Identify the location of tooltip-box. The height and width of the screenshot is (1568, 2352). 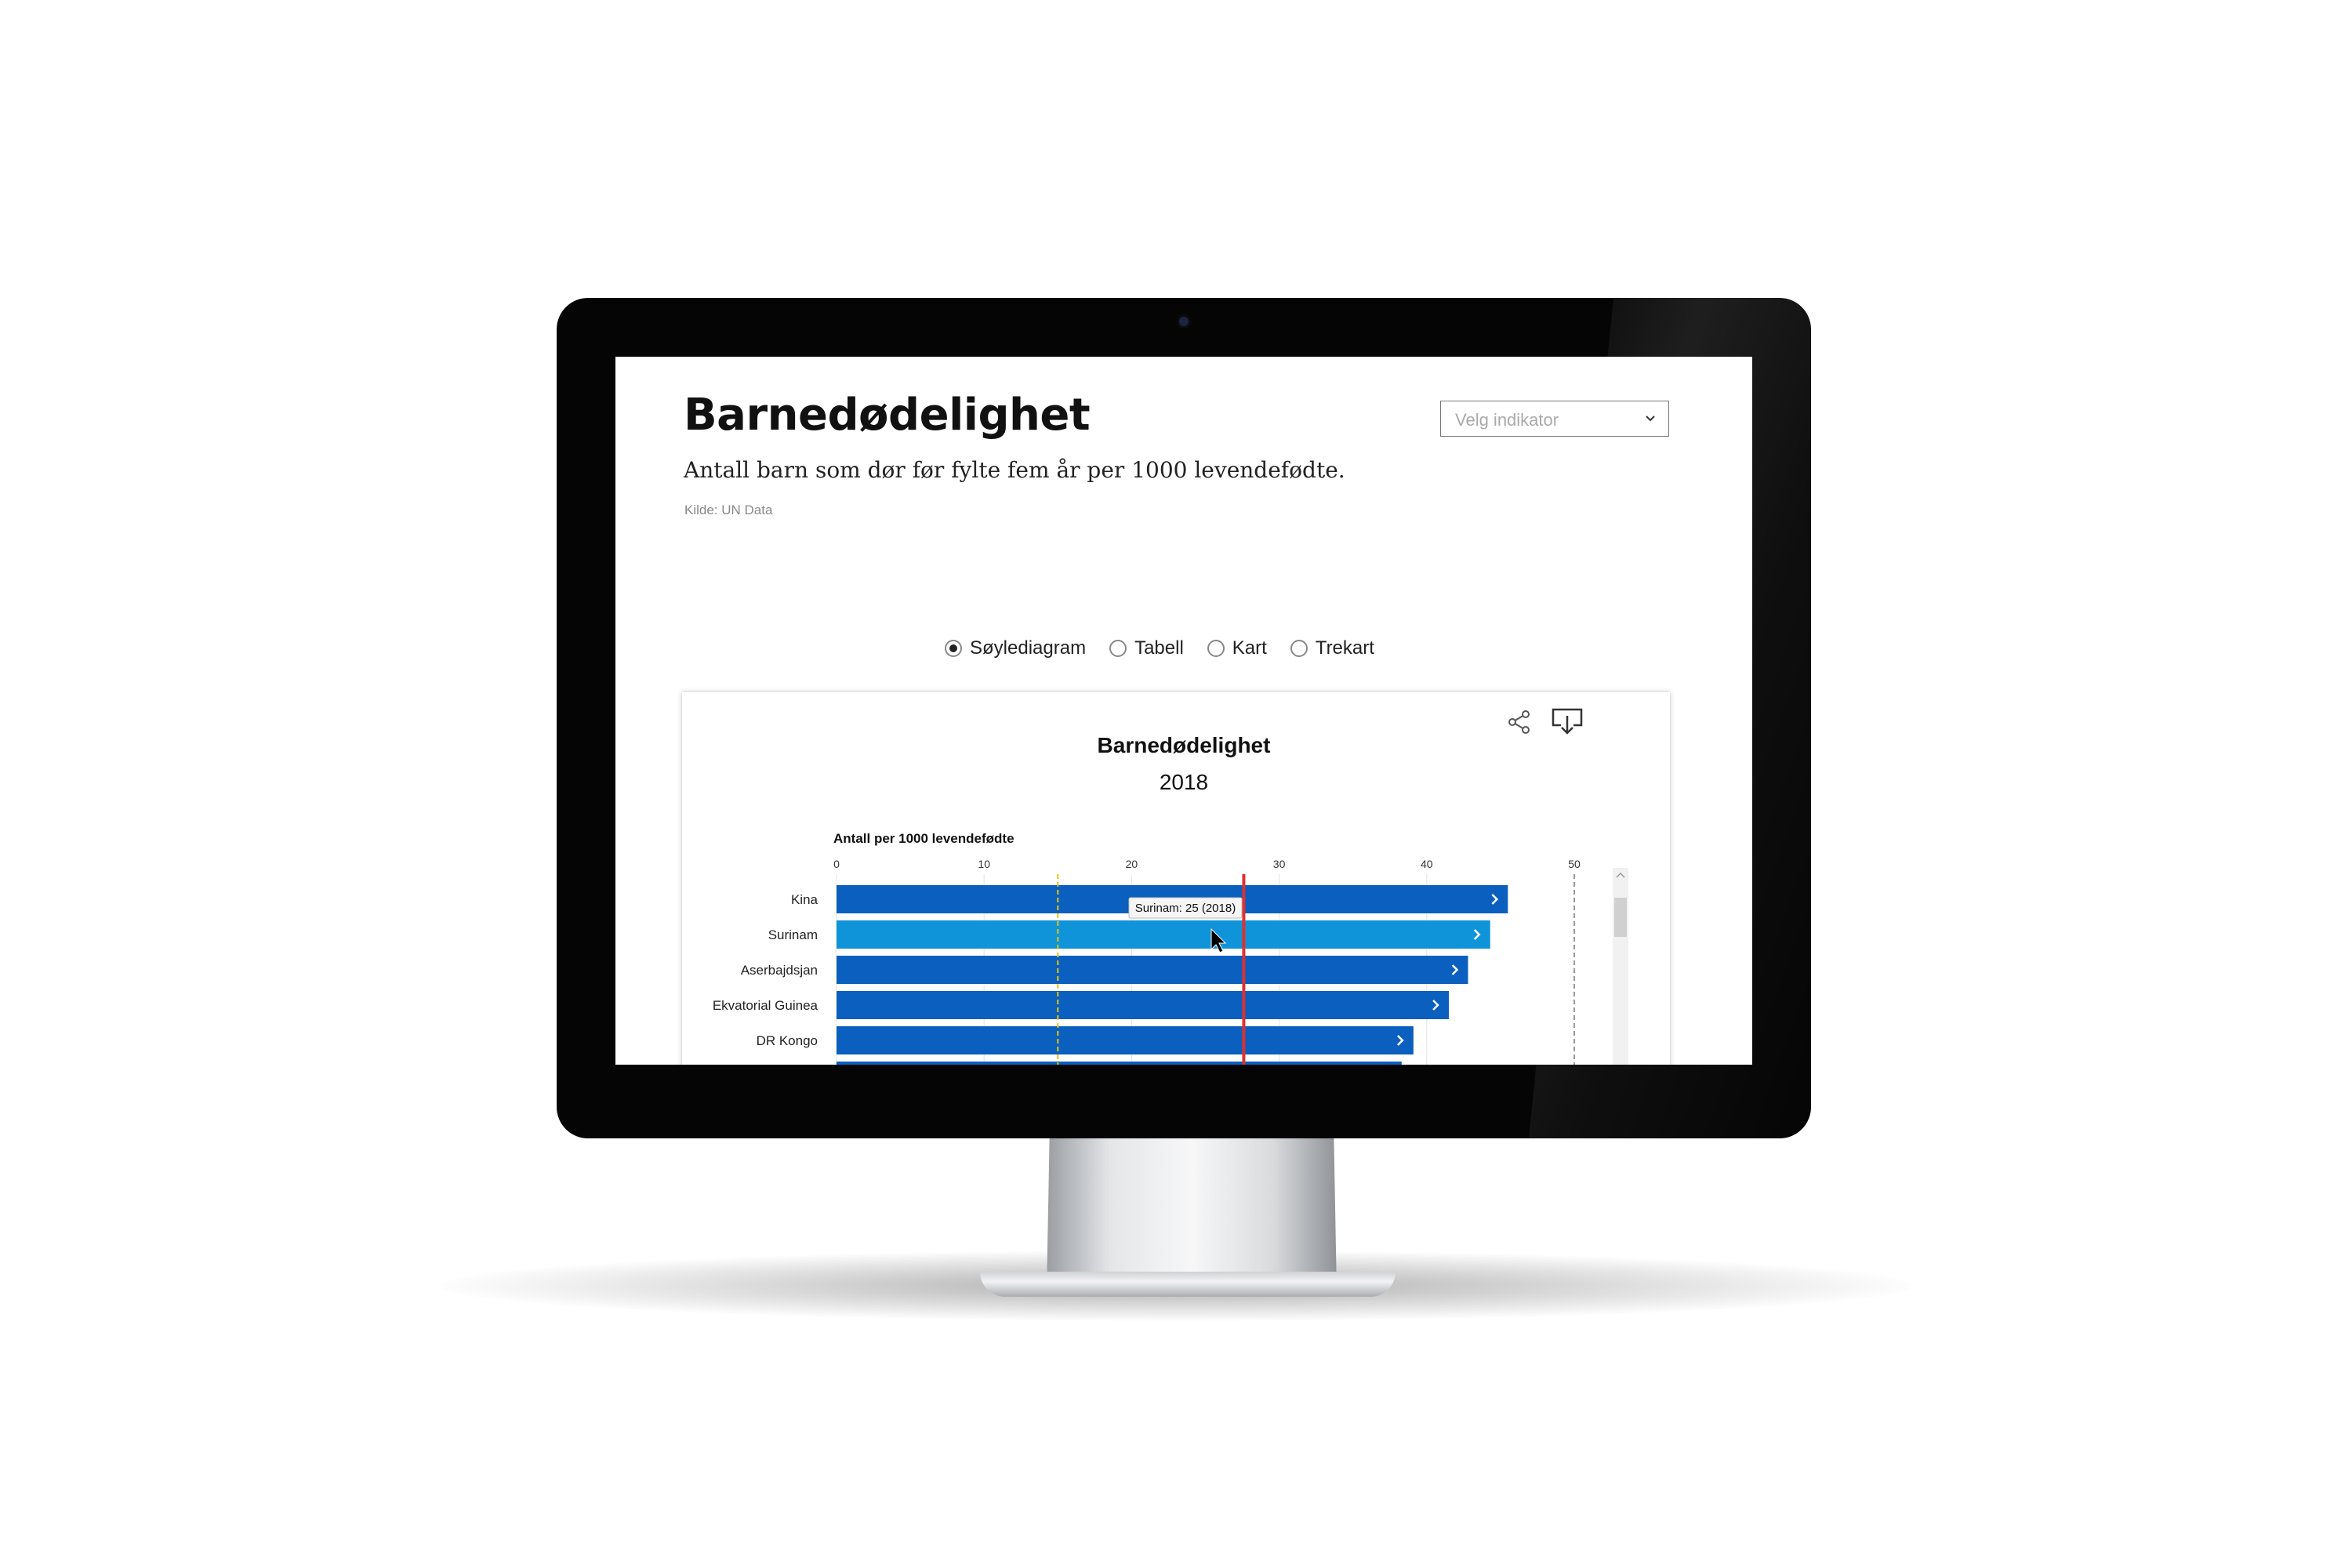
(1185, 908).